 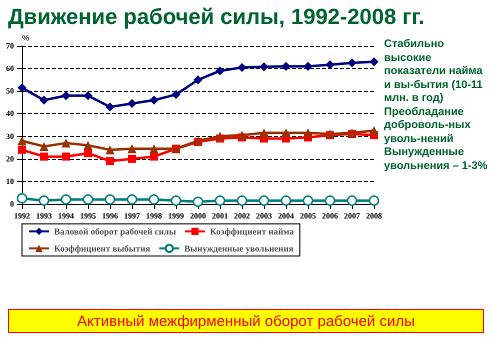 What do you see at coordinates (239, 248) in the screenshot?
I see `legend-label: Вынужденные увольнения` at bounding box center [239, 248].